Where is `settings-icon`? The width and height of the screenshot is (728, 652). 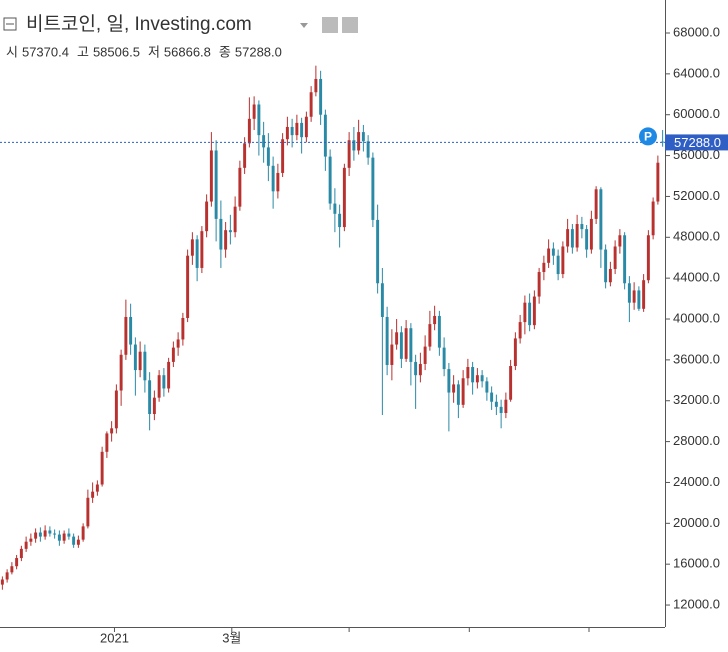
settings-icon is located at coordinates (330, 25).